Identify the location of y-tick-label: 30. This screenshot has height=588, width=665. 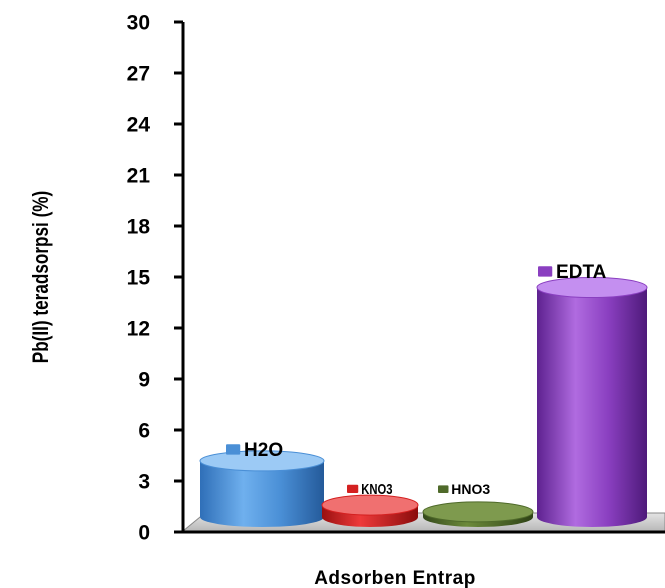
(138, 23).